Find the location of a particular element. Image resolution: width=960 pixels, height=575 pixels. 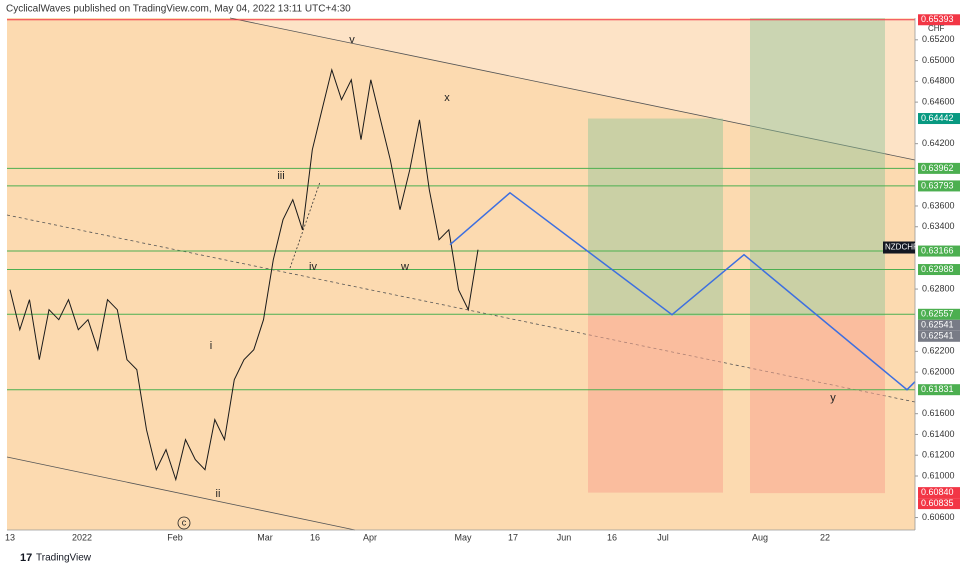

quote-label: CHF is located at coordinates (936, 28).